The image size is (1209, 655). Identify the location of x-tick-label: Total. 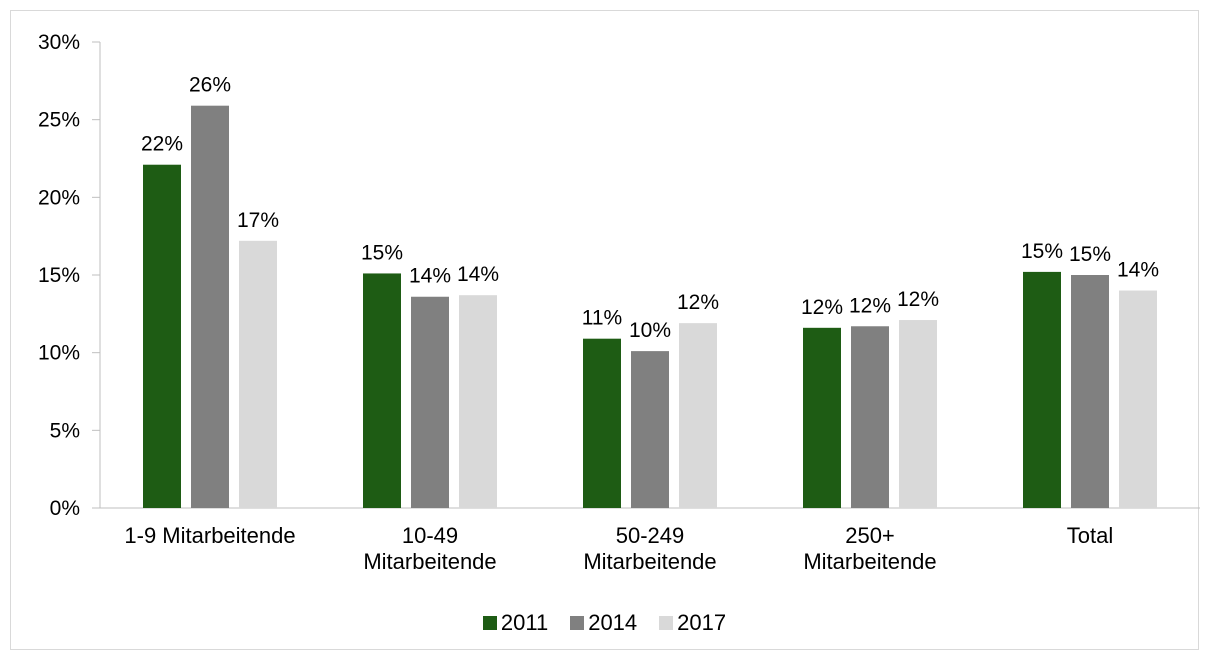
(1090, 535).